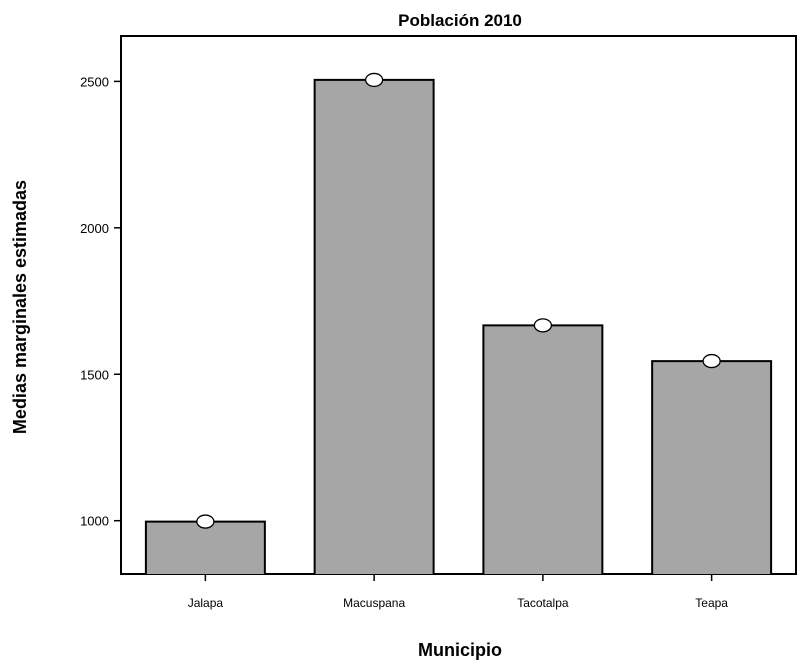  Describe the element at coordinates (543, 603) in the screenshot. I see `x-tick-label: Tacotalpa` at that location.